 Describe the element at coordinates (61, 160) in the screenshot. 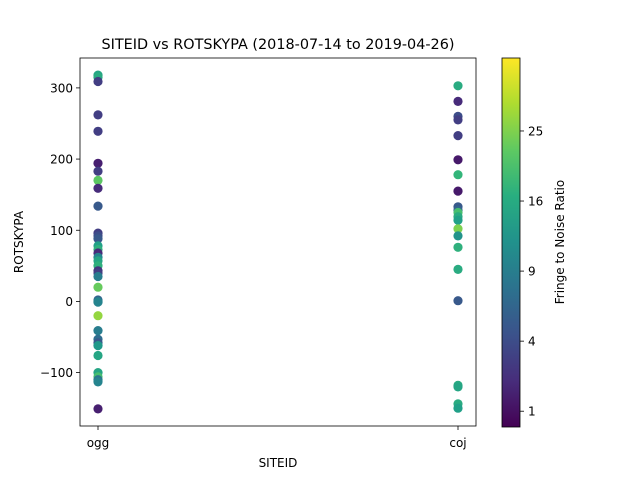

I see `y-tick-label: 200` at that location.